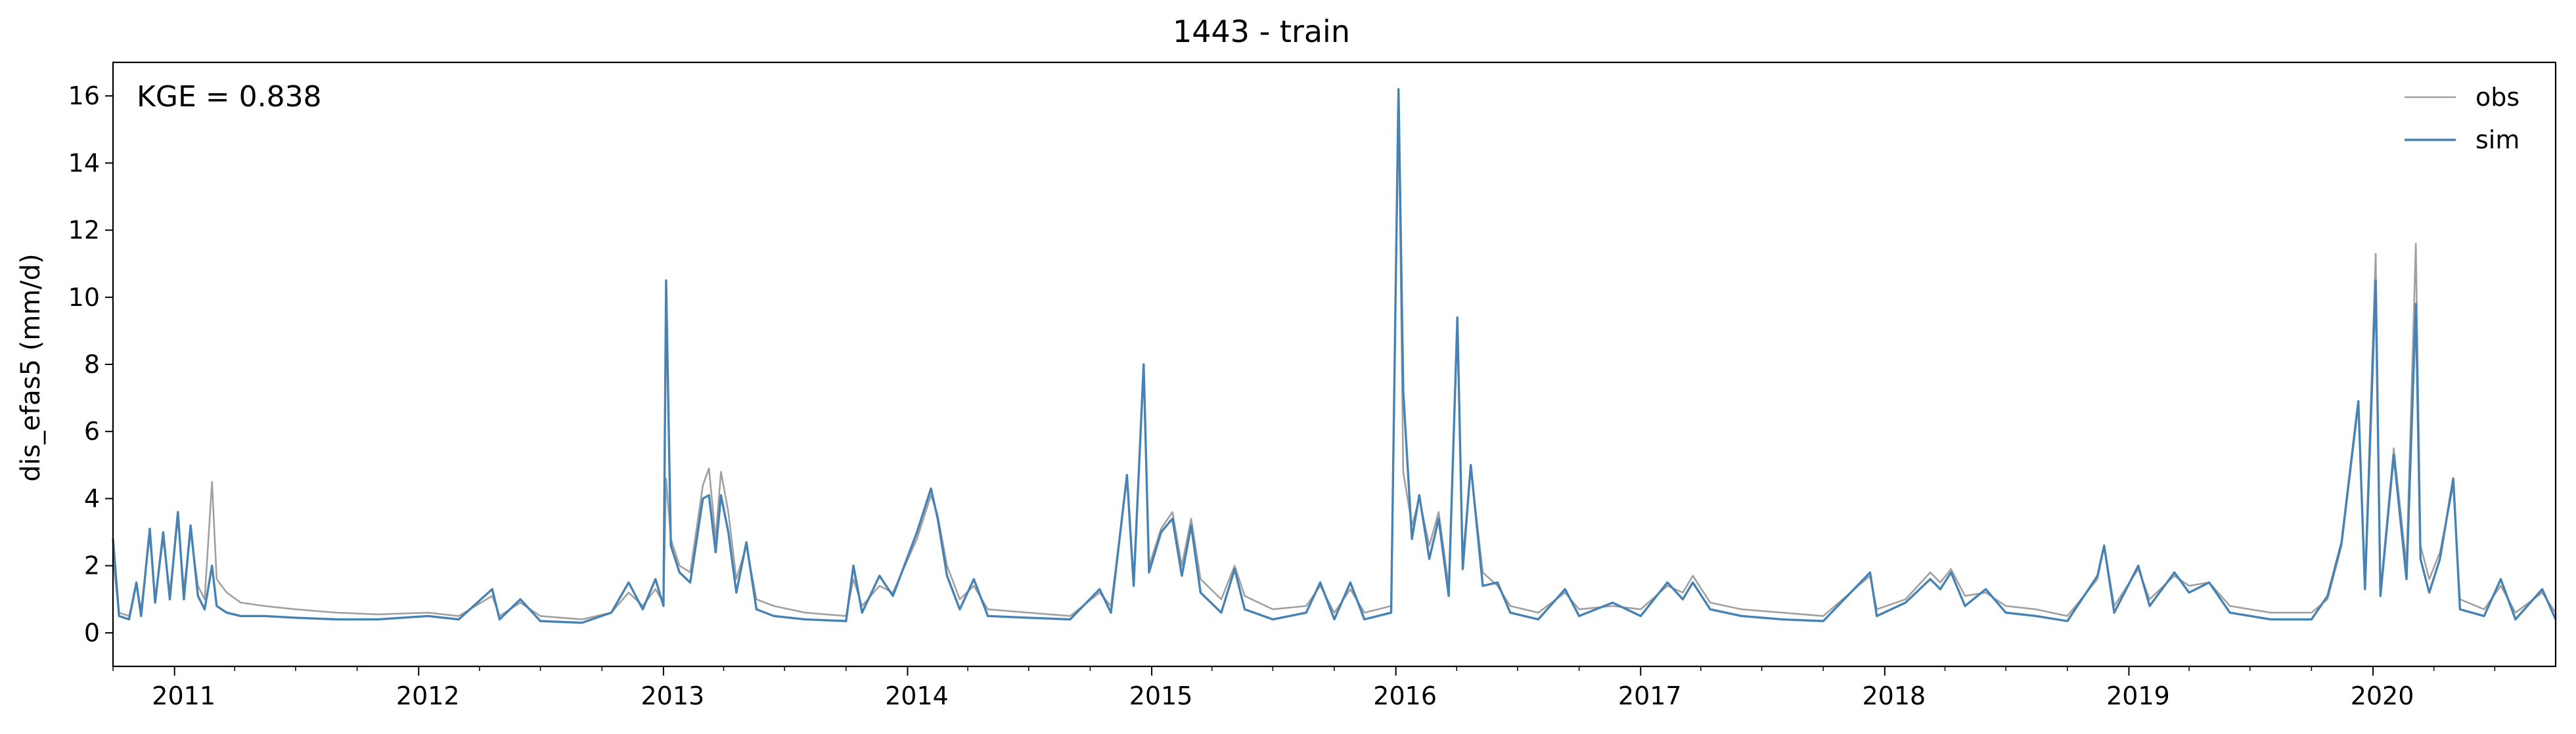 The height and width of the screenshot is (734, 2576). What do you see at coordinates (1650, 695) in the screenshot?
I see `x-tick-label: 2017` at bounding box center [1650, 695].